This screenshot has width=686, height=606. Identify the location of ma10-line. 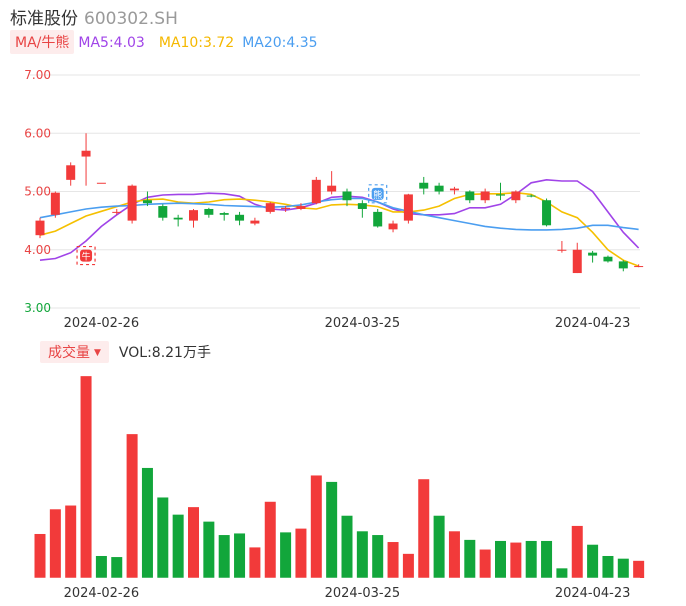
(339, 229).